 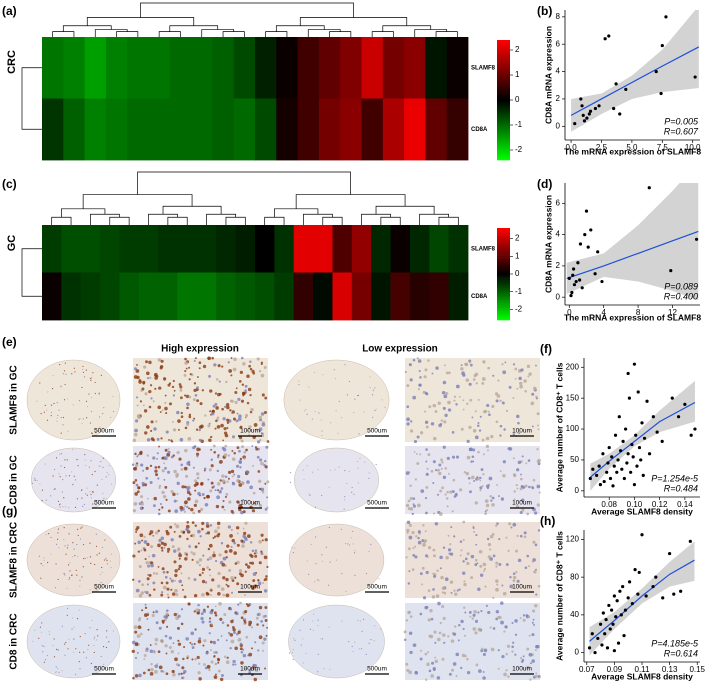 I want to click on colorbar-tick-label: -2, so click(x=519, y=149).